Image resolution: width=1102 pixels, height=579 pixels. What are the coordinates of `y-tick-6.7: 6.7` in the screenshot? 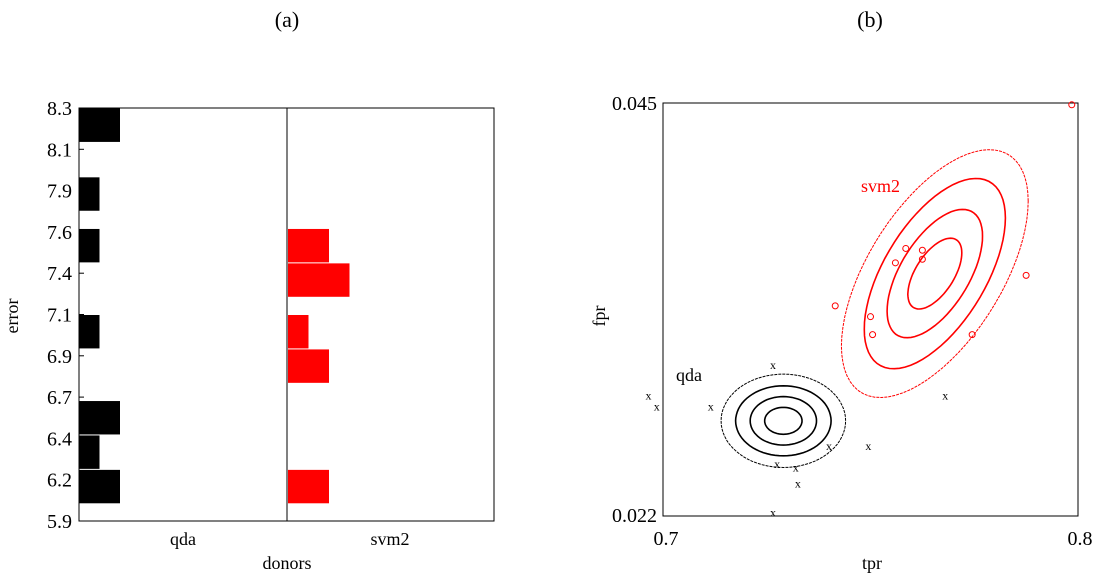 It's located at (59, 398).